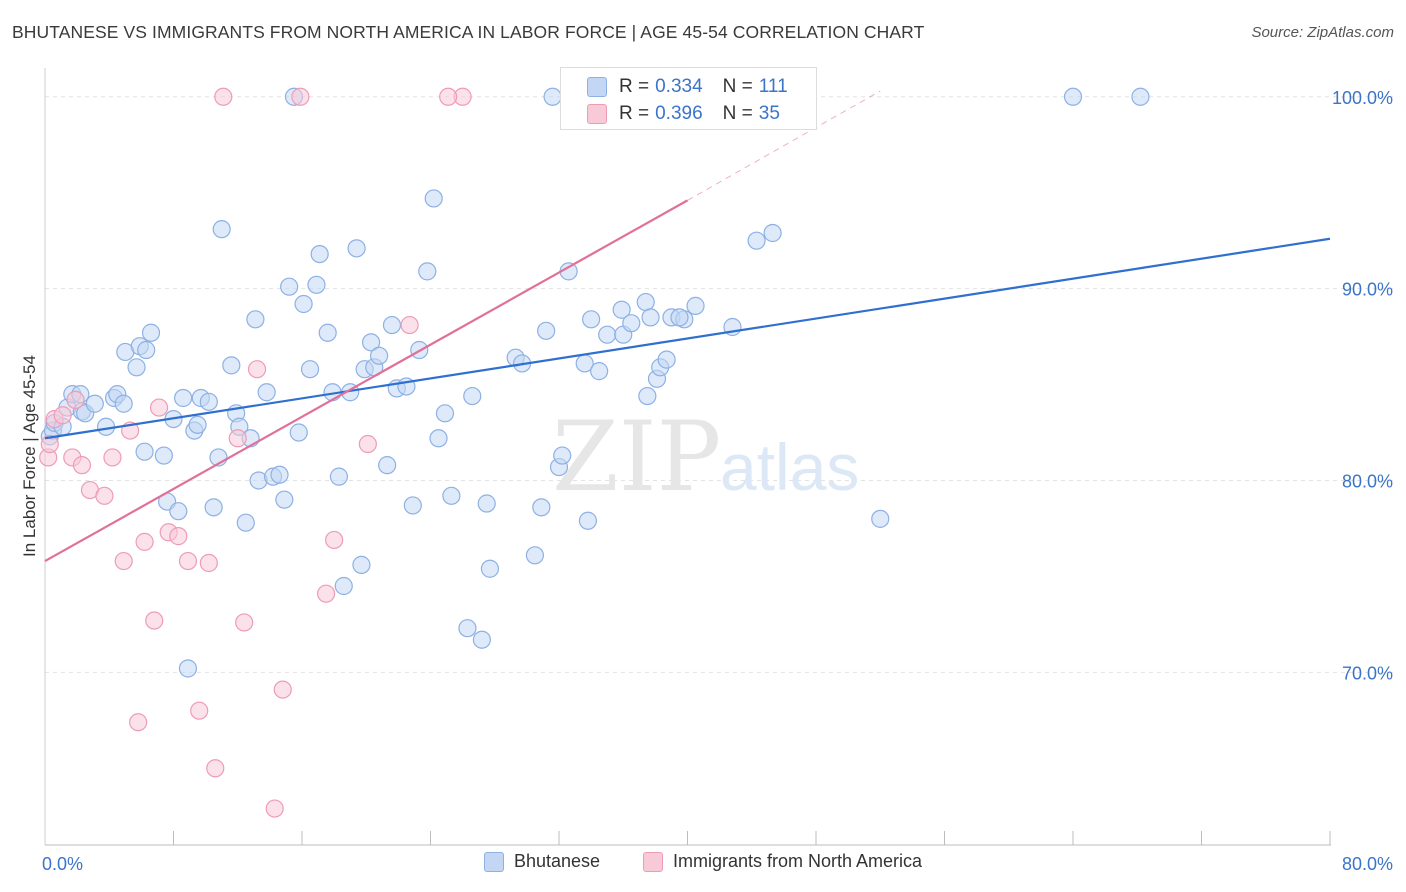 Image resolution: width=1406 pixels, height=892 pixels. Describe the element at coordinates (679, 86) in the screenshot. I see `r-value: 0.334` at that location.